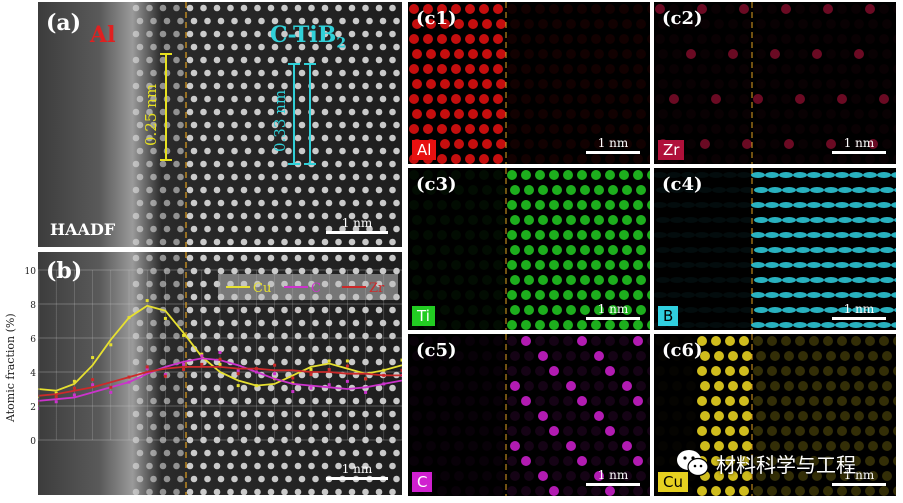  Describe the element at coordinates (357, 471) in the screenshot. I see `scale-bar-b: 1 nm` at that location.